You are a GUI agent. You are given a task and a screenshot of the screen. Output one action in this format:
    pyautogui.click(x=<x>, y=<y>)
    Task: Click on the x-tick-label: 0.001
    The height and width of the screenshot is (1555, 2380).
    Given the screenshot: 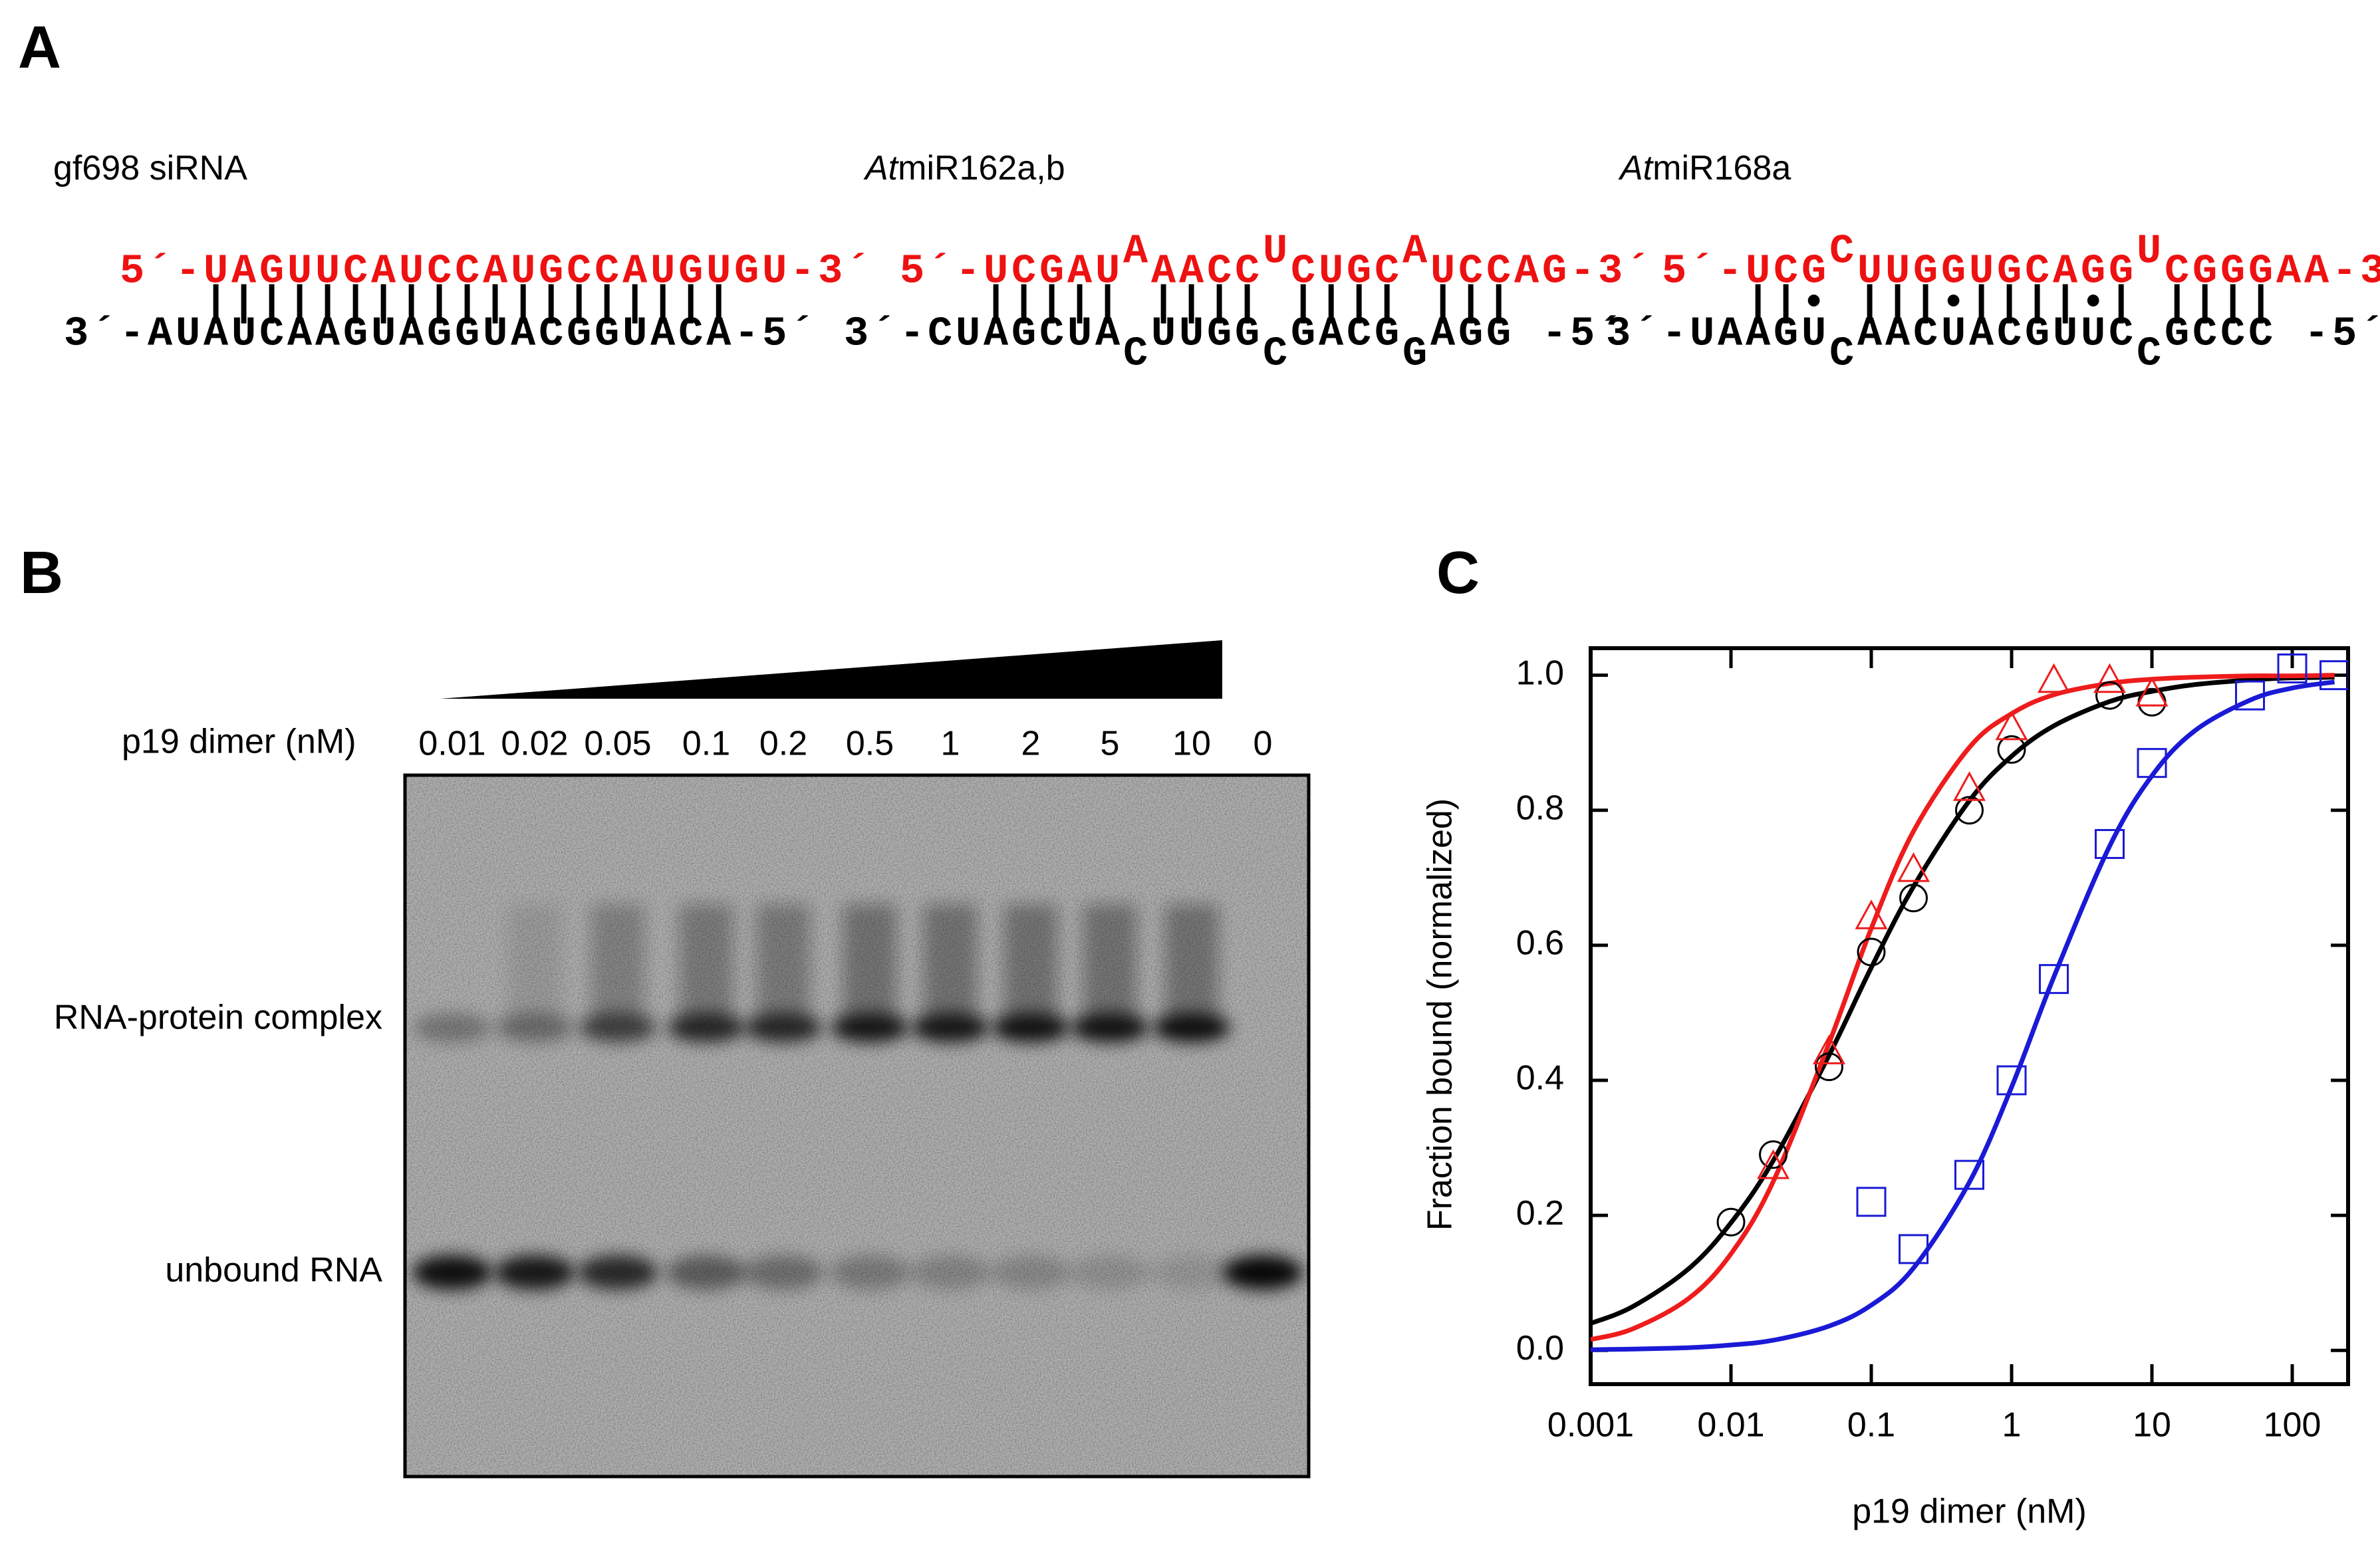 What is the action you would take?
    pyautogui.click(x=1590, y=1425)
    